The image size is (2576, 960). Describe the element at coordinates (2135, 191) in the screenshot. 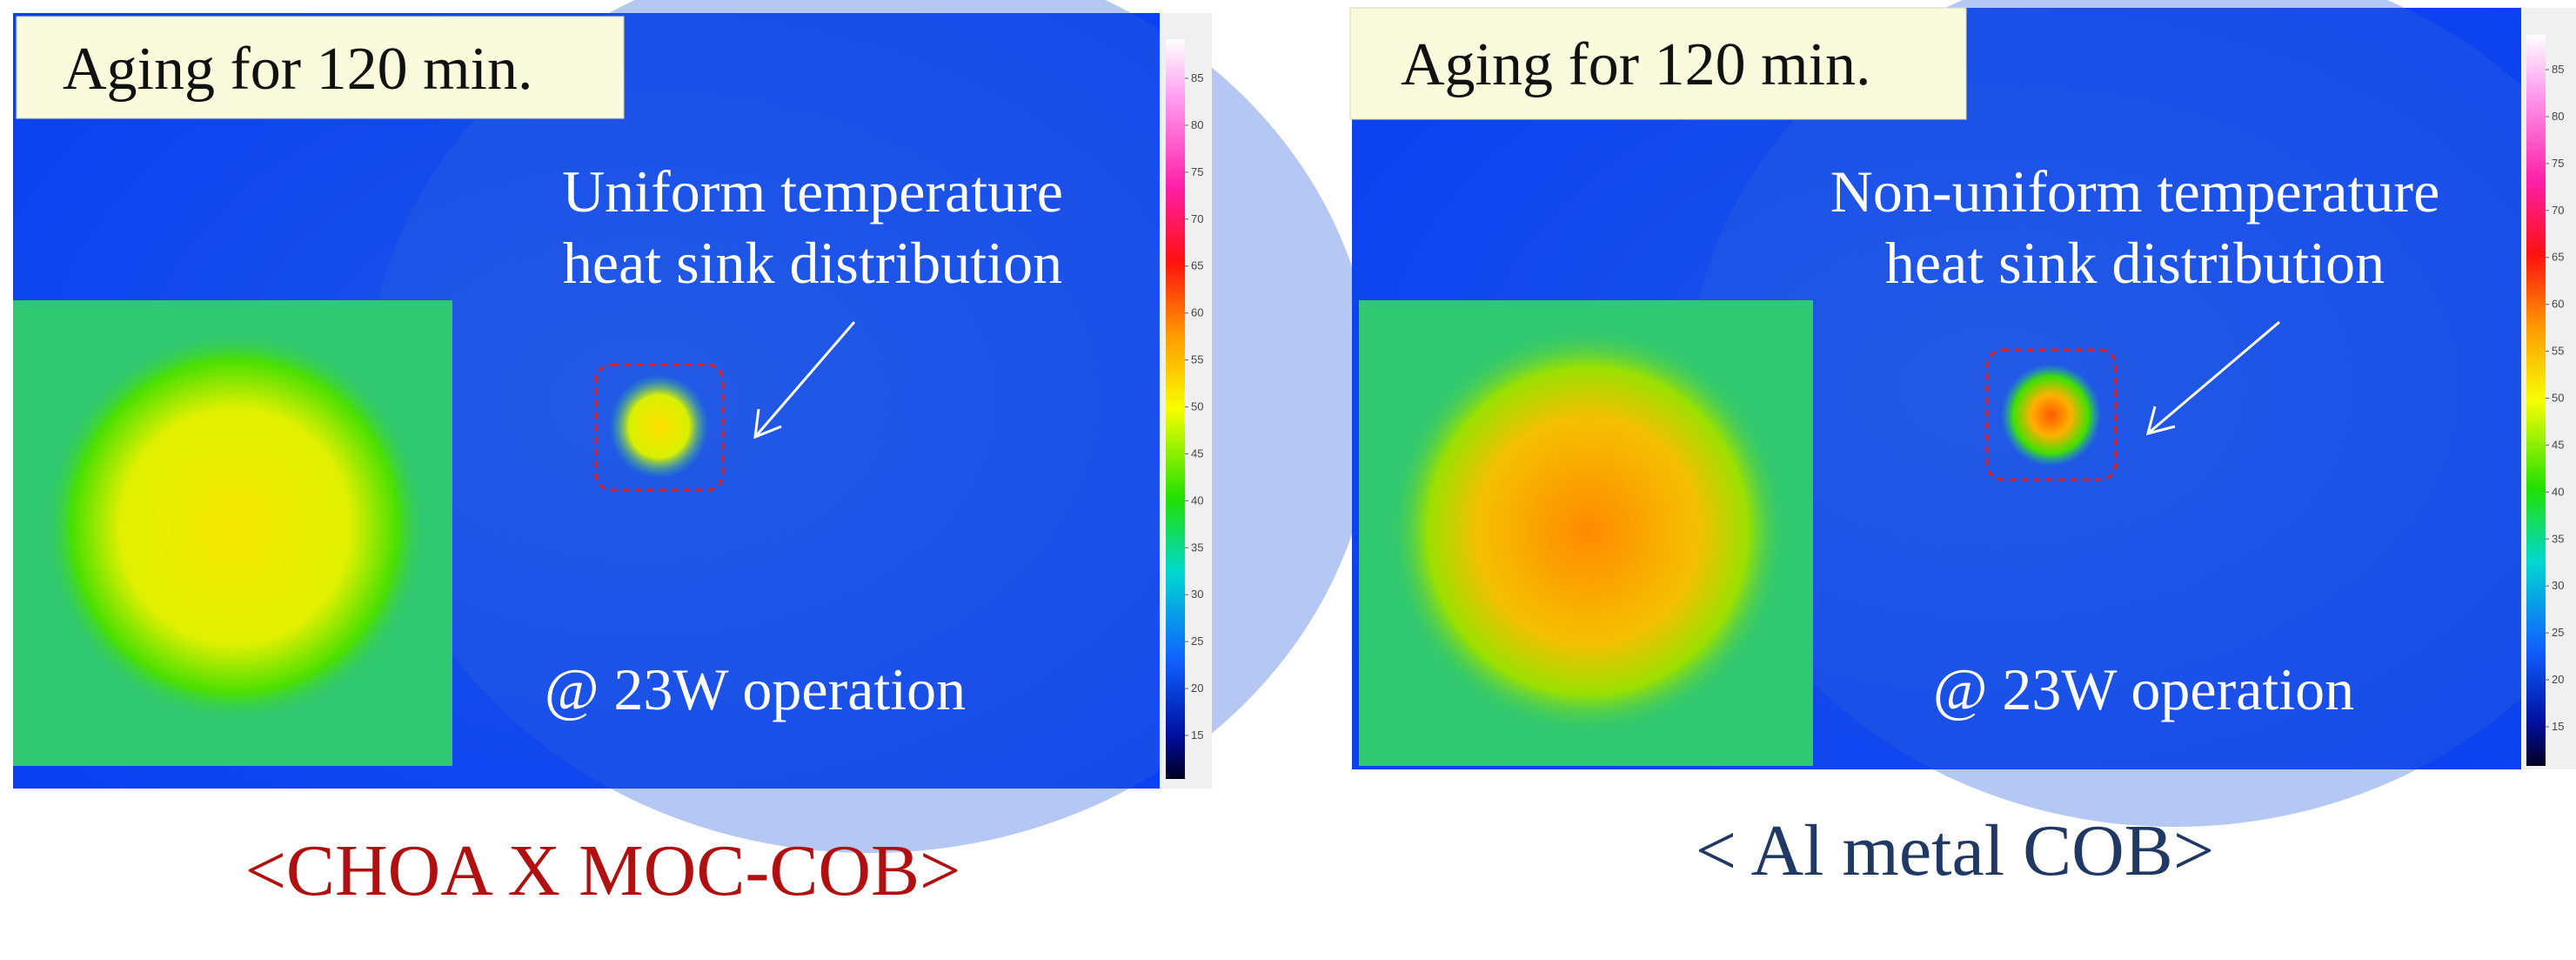

I see `annotation: Non-uniform temperature` at that location.